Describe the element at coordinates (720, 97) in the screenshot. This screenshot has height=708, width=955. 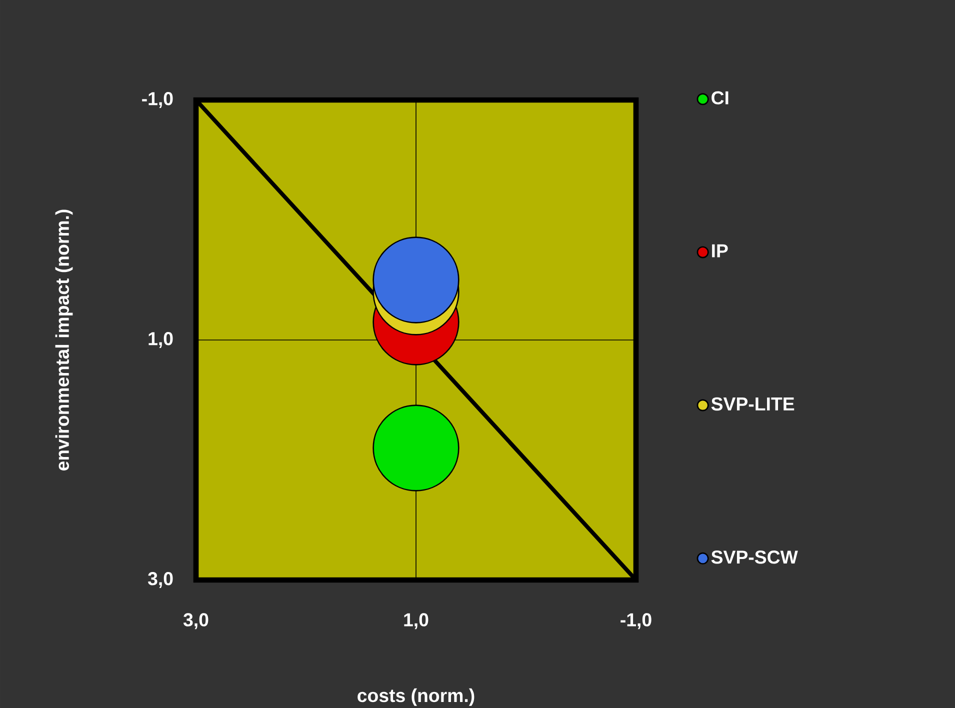
I see `legend-label: CI` at that location.